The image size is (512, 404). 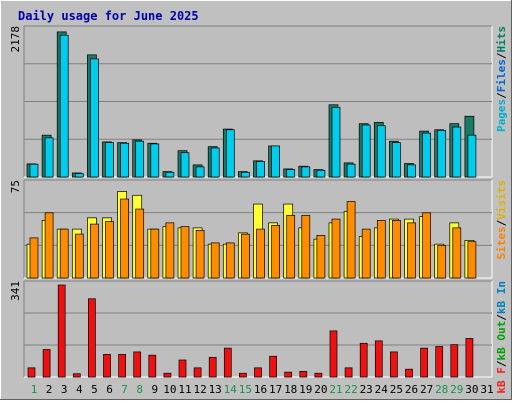 I want to click on x-tick-label: 31, so click(x=486, y=389).